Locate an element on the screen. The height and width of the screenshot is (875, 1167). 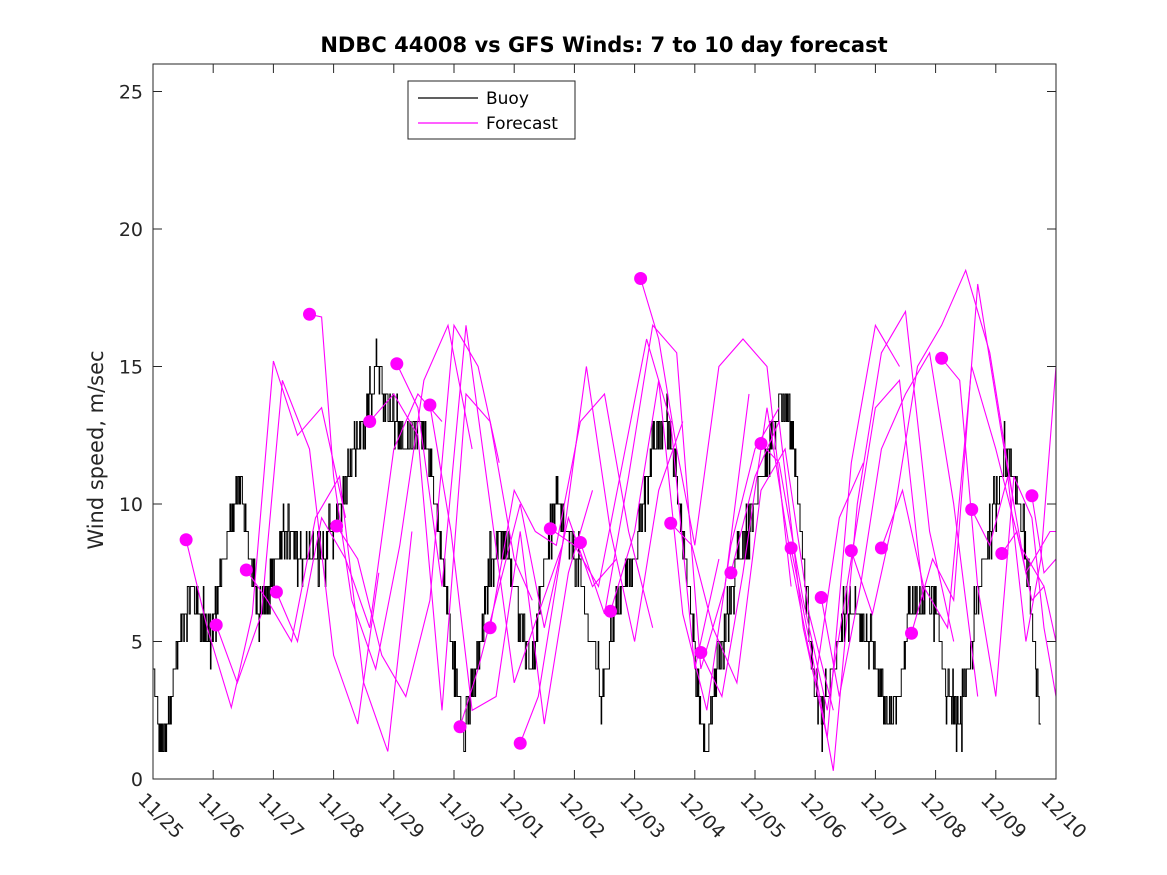
y-tick-label: 5 is located at coordinates (137, 643).